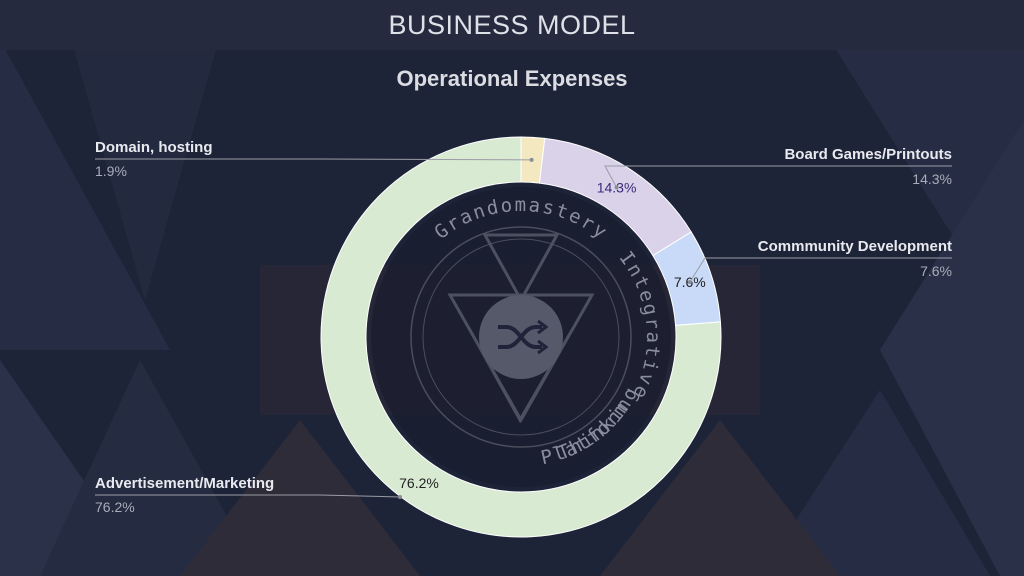 This screenshot has height=576, width=1024. Describe the element at coordinates (778, 176) in the screenshot. I see `leader-line-board-games-printouts` at that location.